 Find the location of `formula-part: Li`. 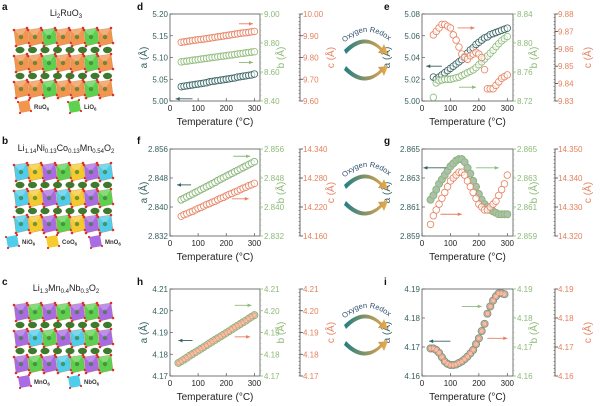

formula-part: Li is located at coordinates (21, 148).